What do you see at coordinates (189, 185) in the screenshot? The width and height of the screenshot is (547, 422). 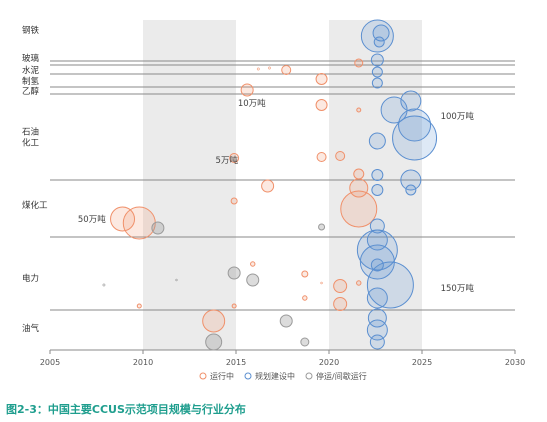 I see `shaded-period-band` at bounding box center [189, 185].